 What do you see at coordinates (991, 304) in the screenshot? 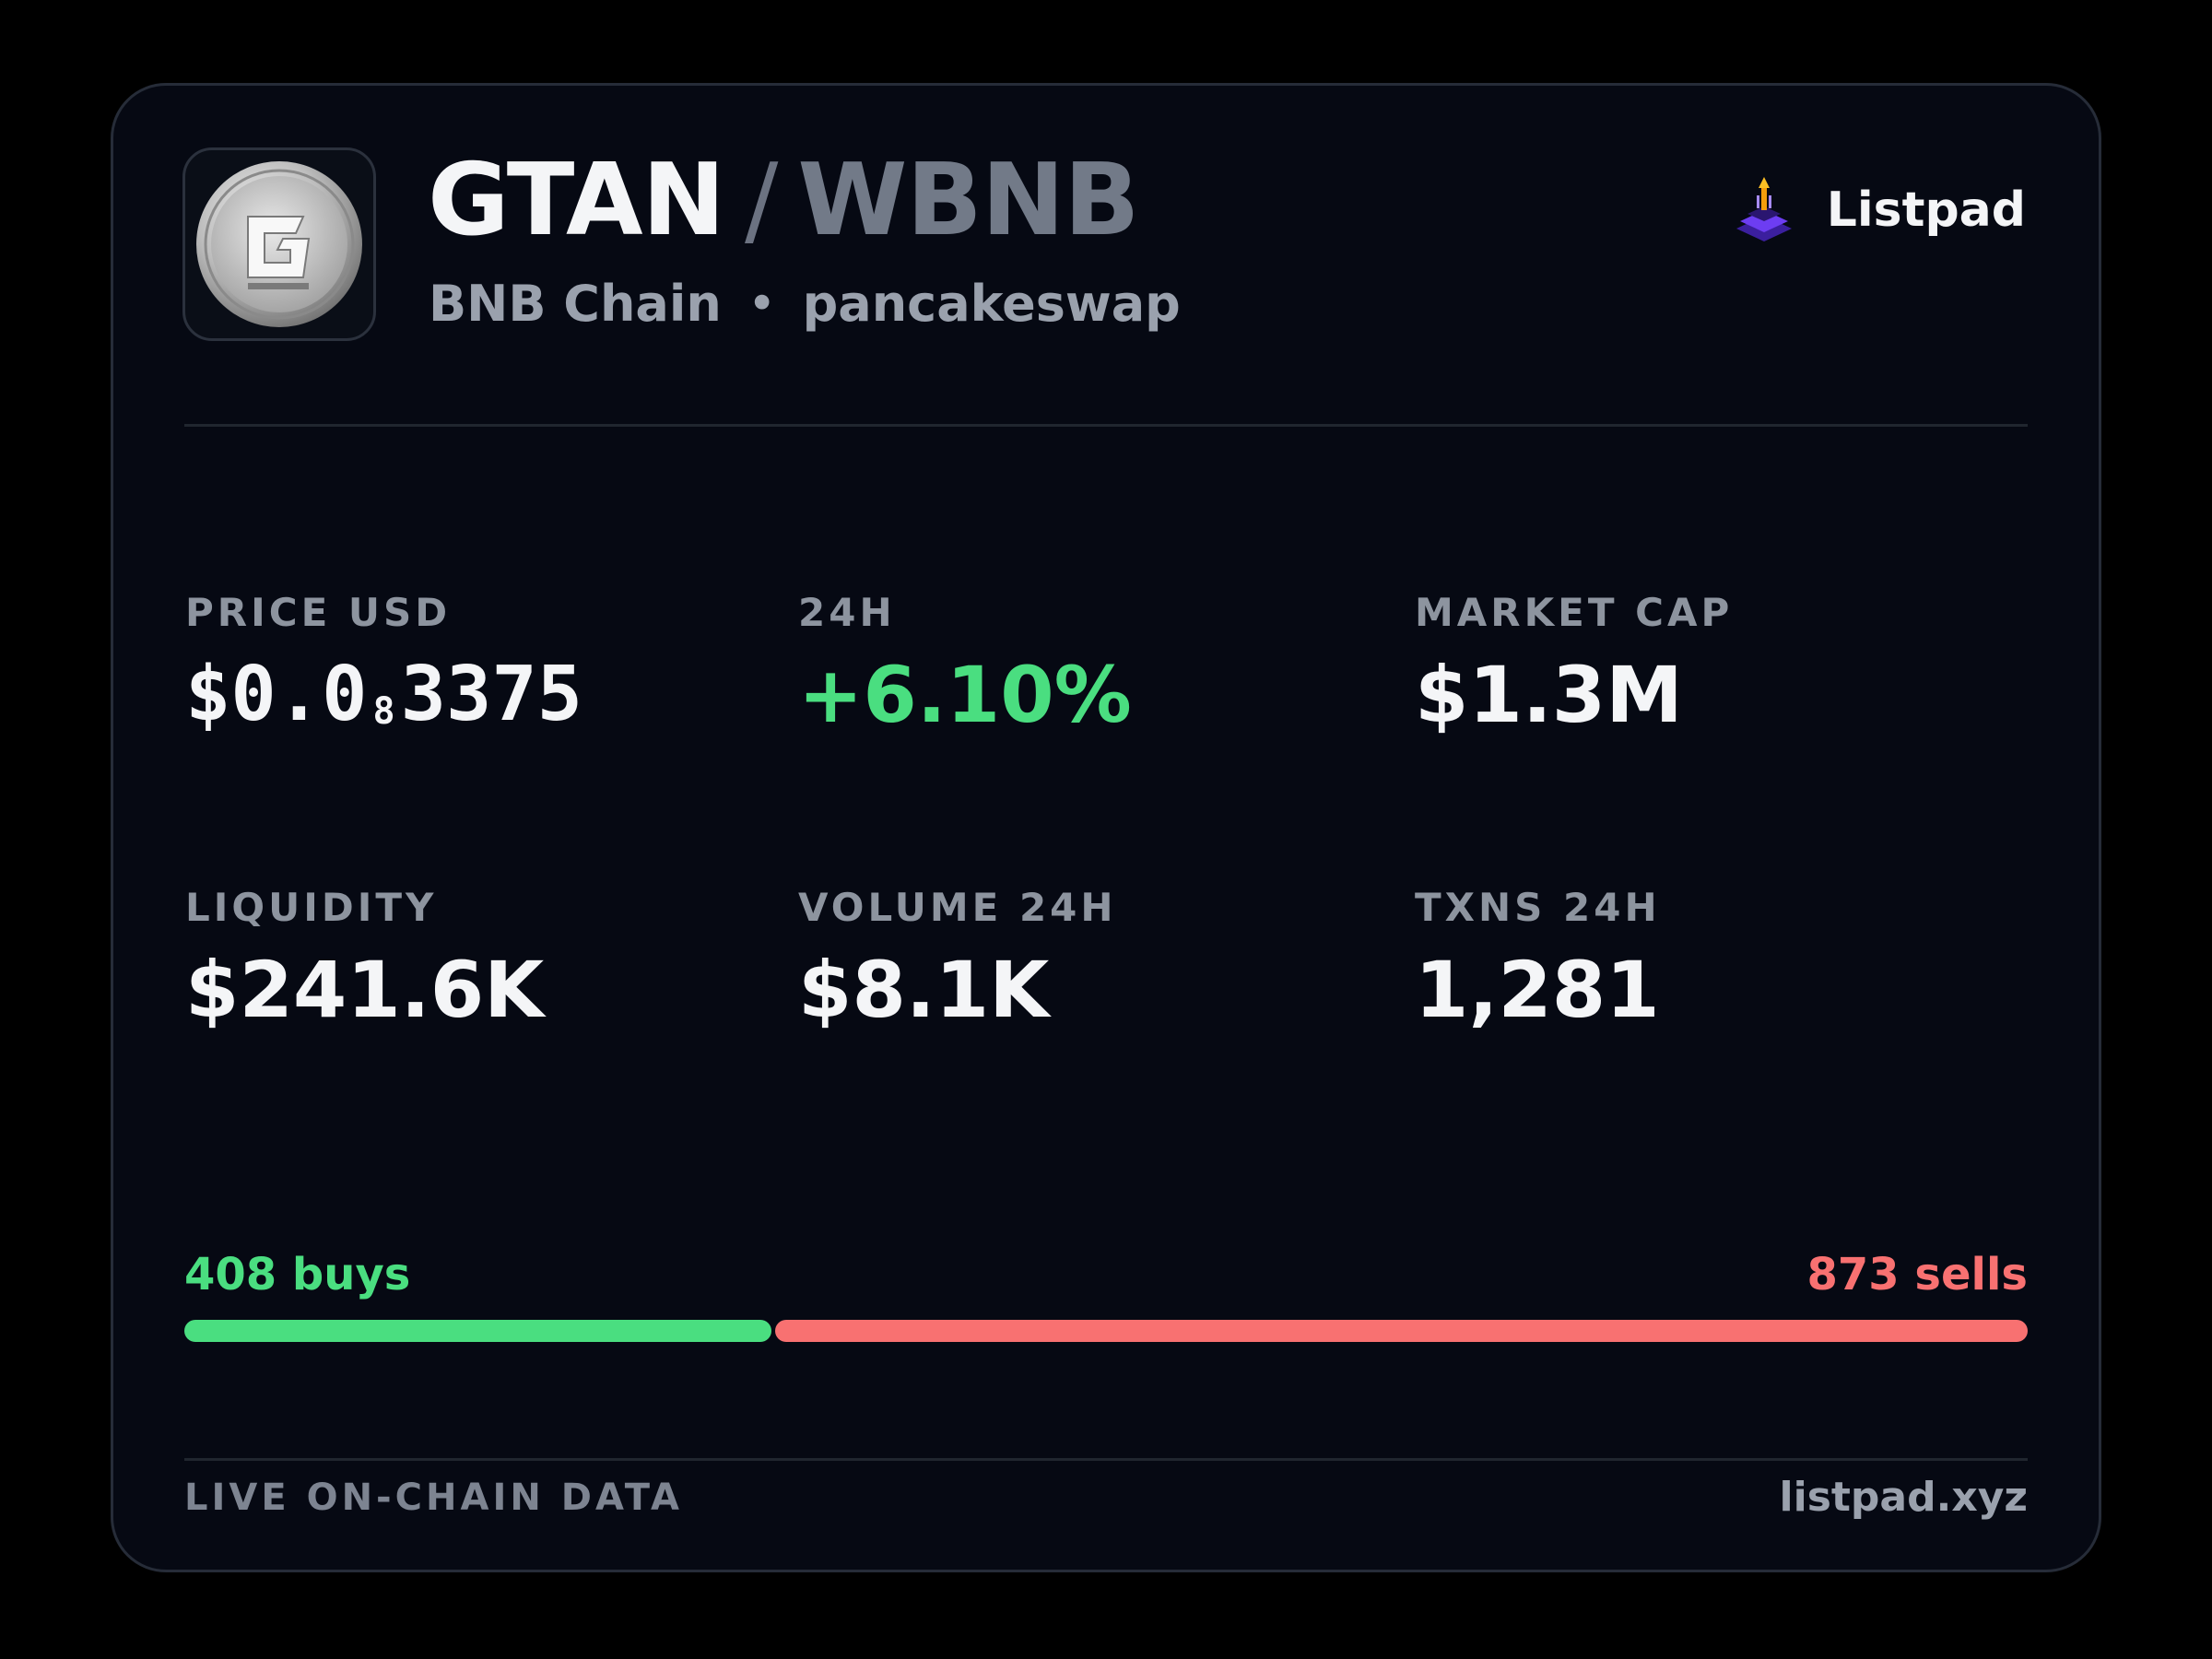
I see `dex-name: pancakeswap` at bounding box center [991, 304].